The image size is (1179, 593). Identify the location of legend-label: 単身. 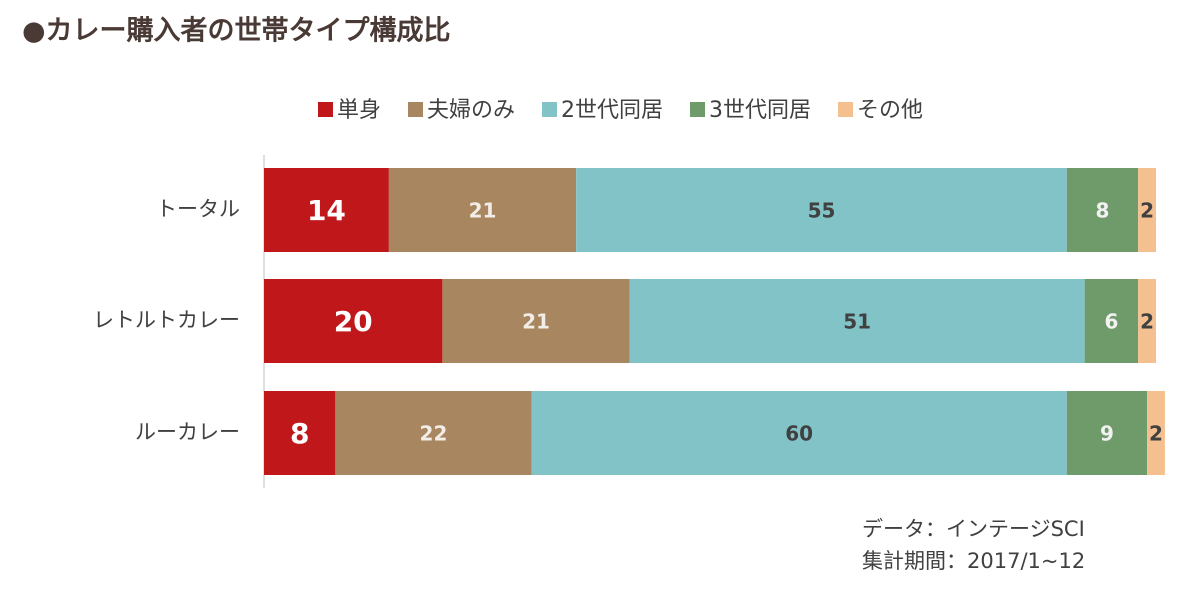
(359, 110).